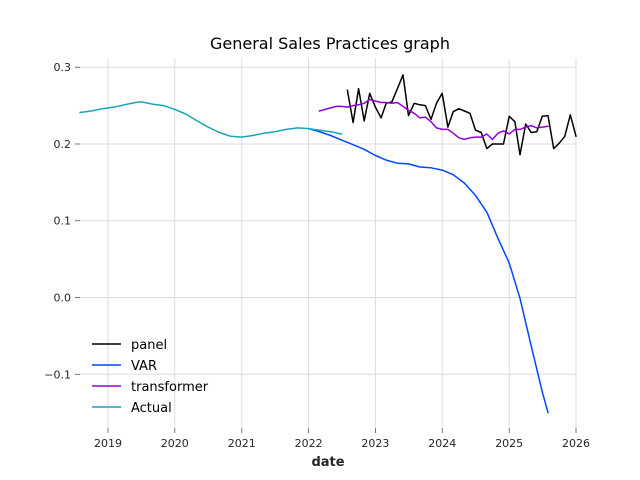  Describe the element at coordinates (576, 443) in the screenshot. I see `x-tick-label: 2026` at that location.